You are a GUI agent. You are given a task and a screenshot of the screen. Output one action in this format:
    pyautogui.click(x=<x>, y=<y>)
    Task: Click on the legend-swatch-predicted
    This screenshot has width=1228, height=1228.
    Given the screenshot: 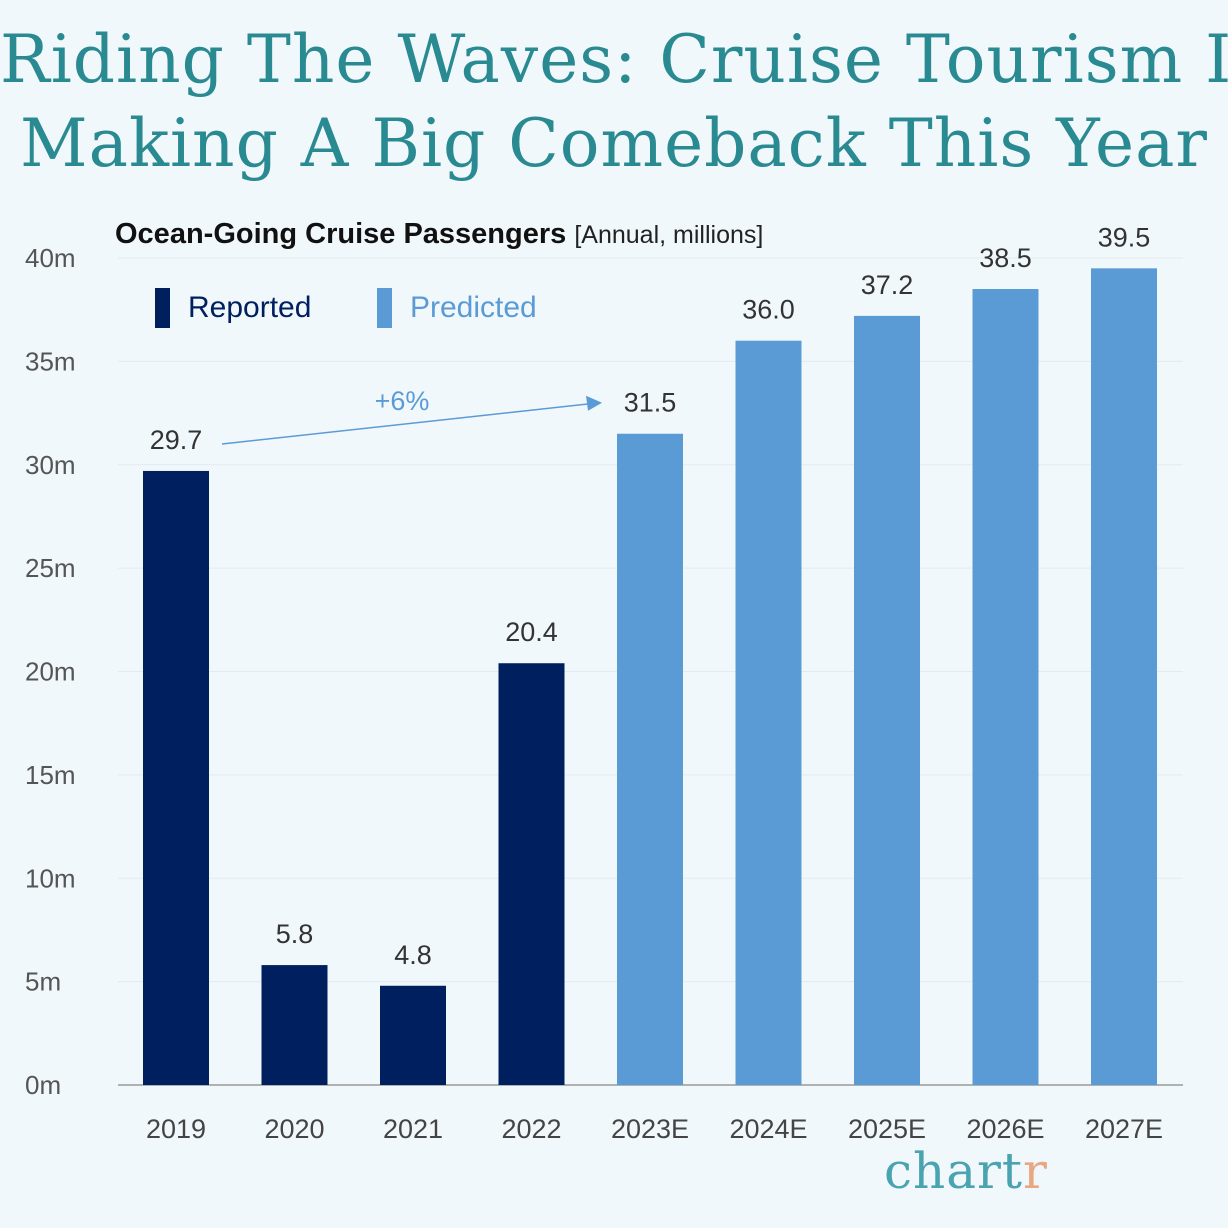 What is the action you would take?
    pyautogui.click(x=384, y=308)
    